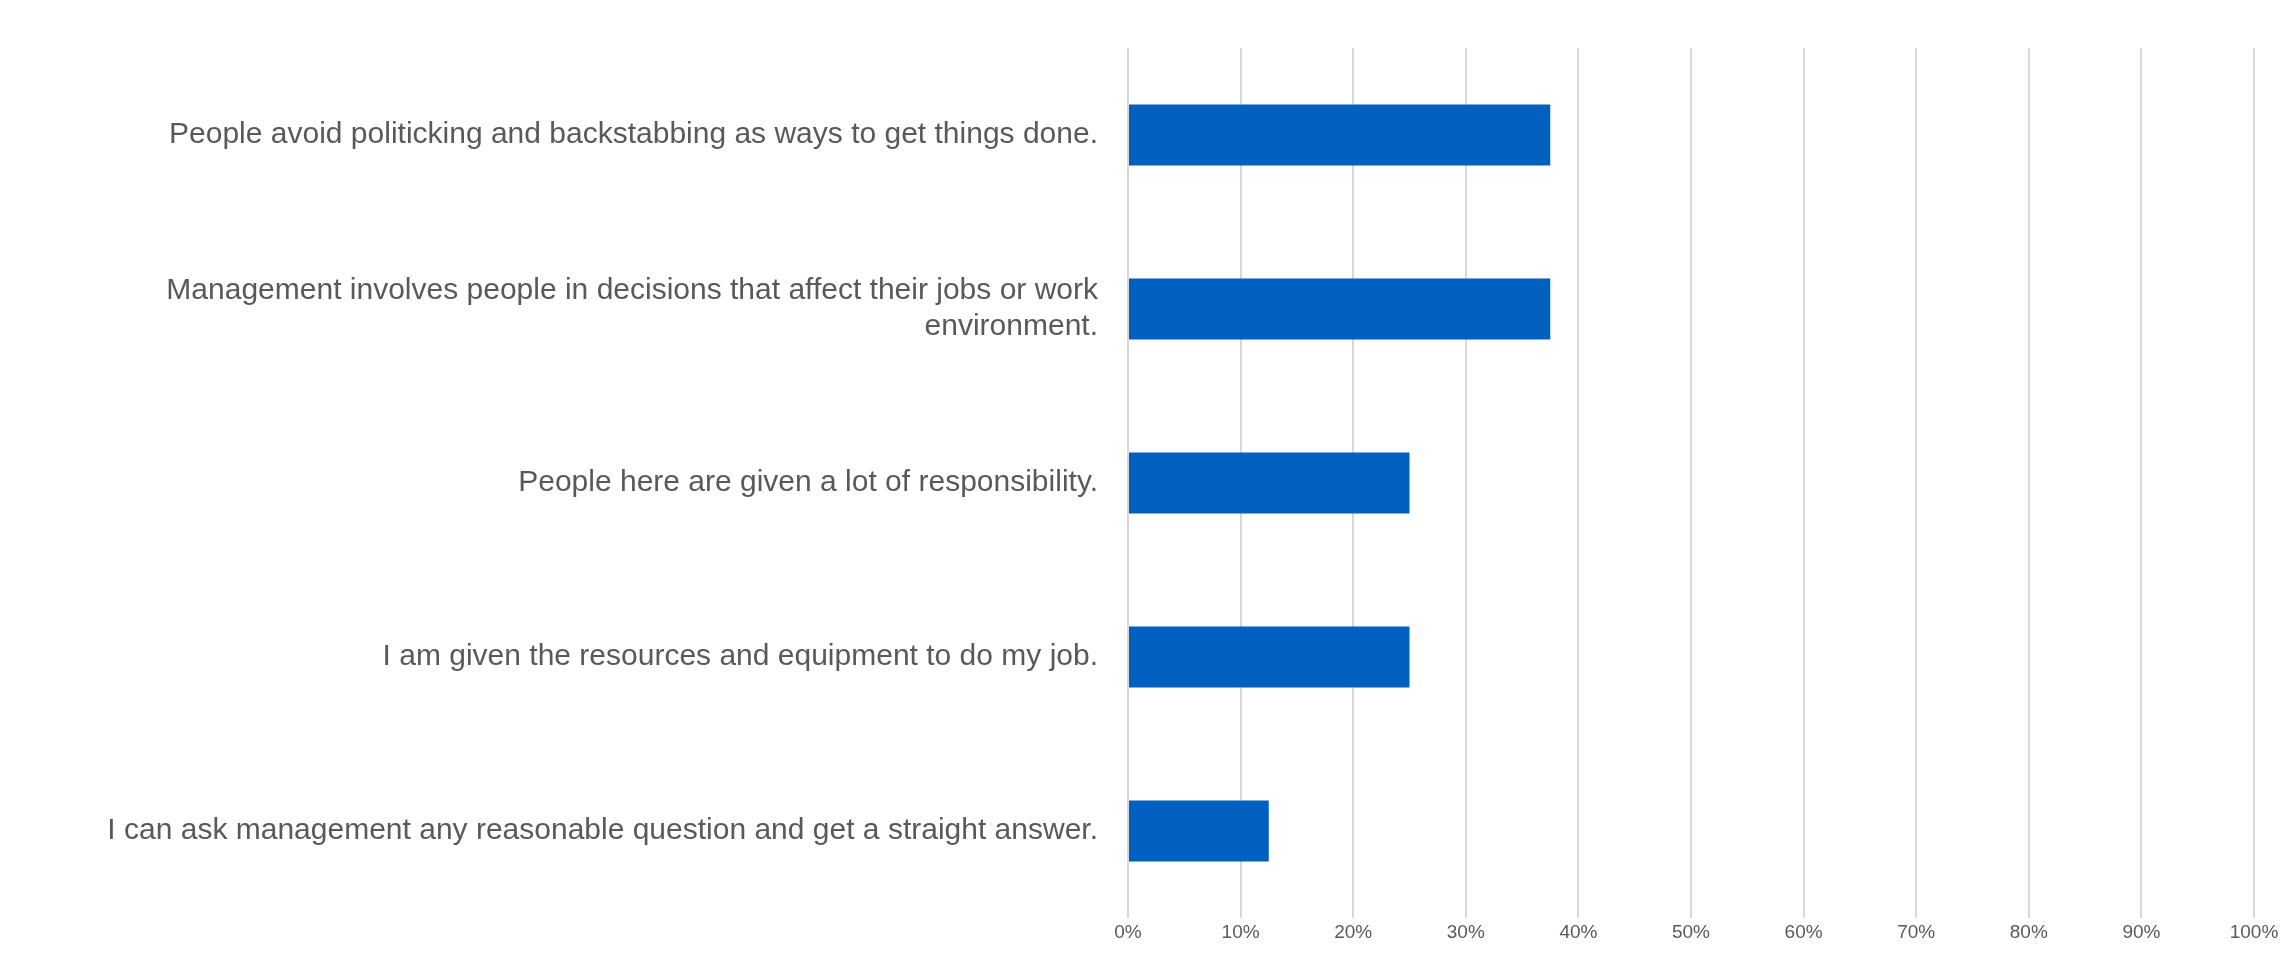  I want to click on x-tick-label: 90%, so click(2141, 931).